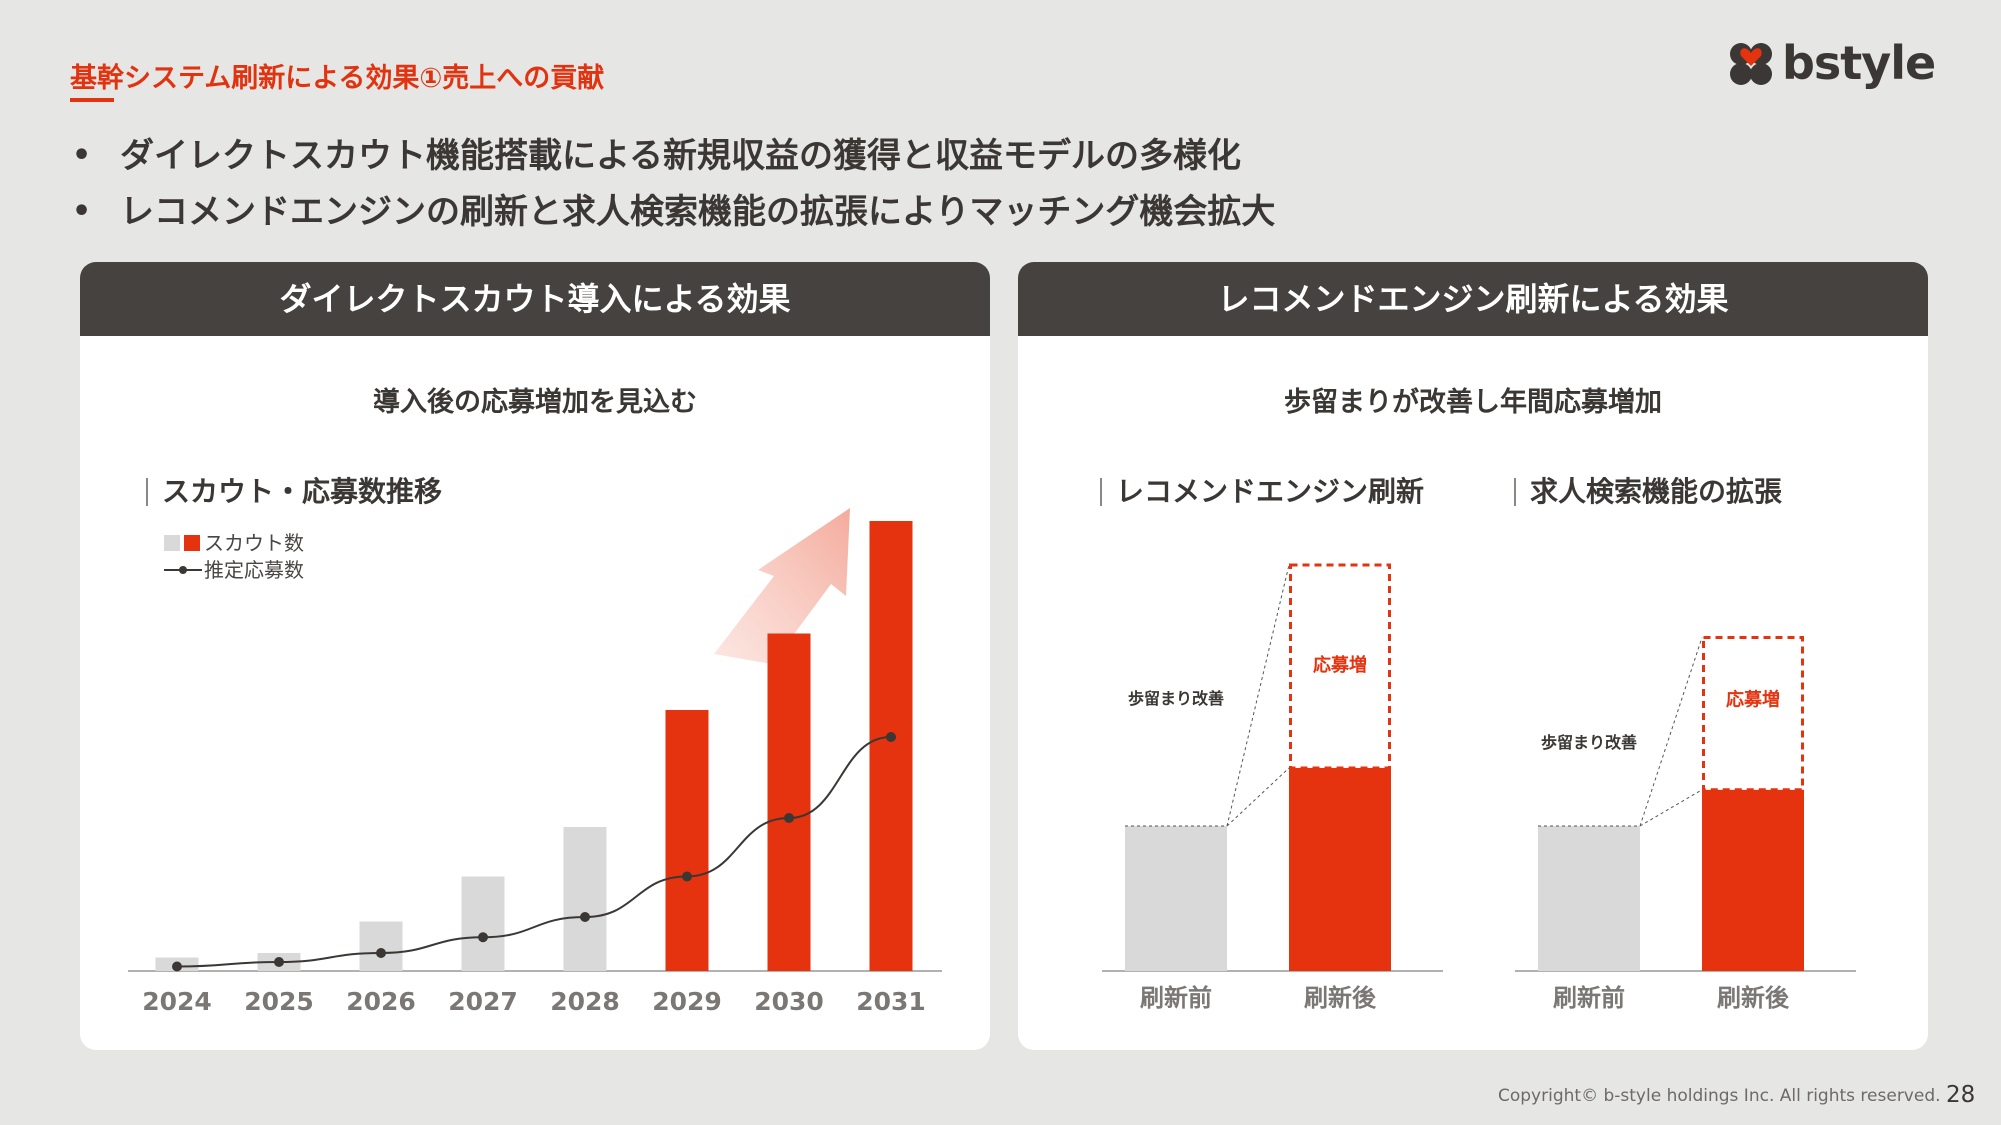  Describe the element at coordinates (1751, 64) in the screenshot. I see `bstyle-logo-icon` at that location.